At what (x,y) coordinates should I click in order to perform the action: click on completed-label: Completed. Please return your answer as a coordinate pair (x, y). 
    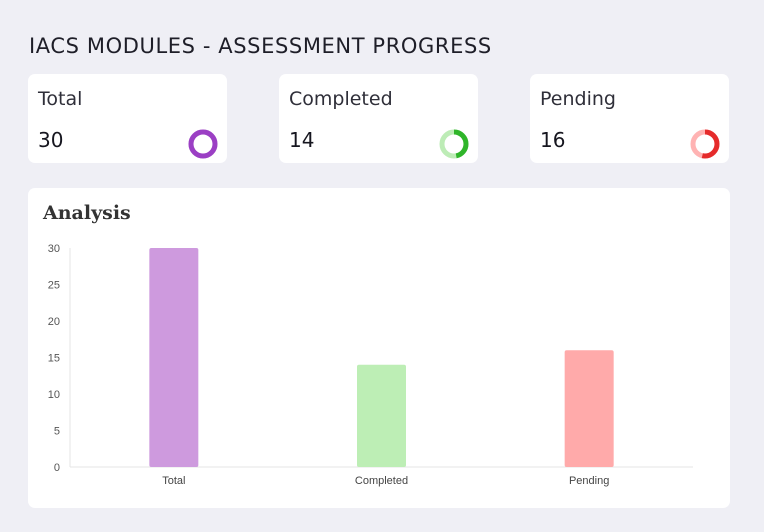
    Looking at the image, I should click on (341, 99).